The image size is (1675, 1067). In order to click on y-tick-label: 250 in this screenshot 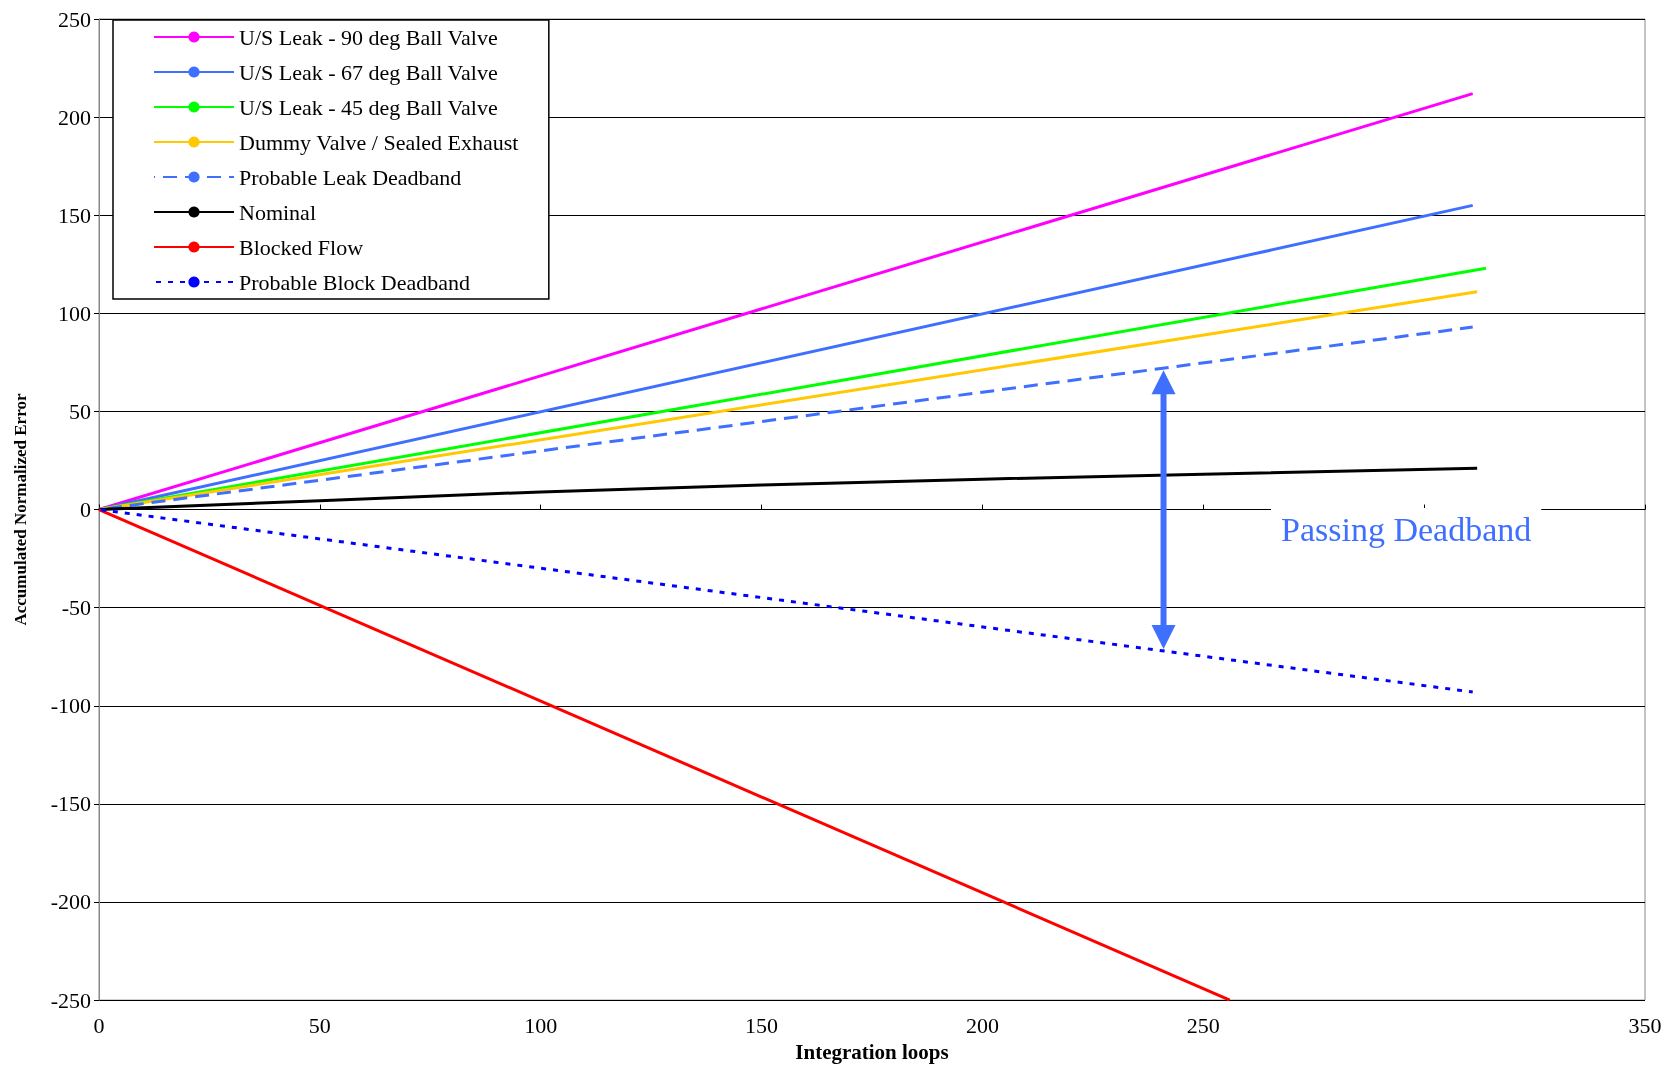, I will do `click(74, 19)`.